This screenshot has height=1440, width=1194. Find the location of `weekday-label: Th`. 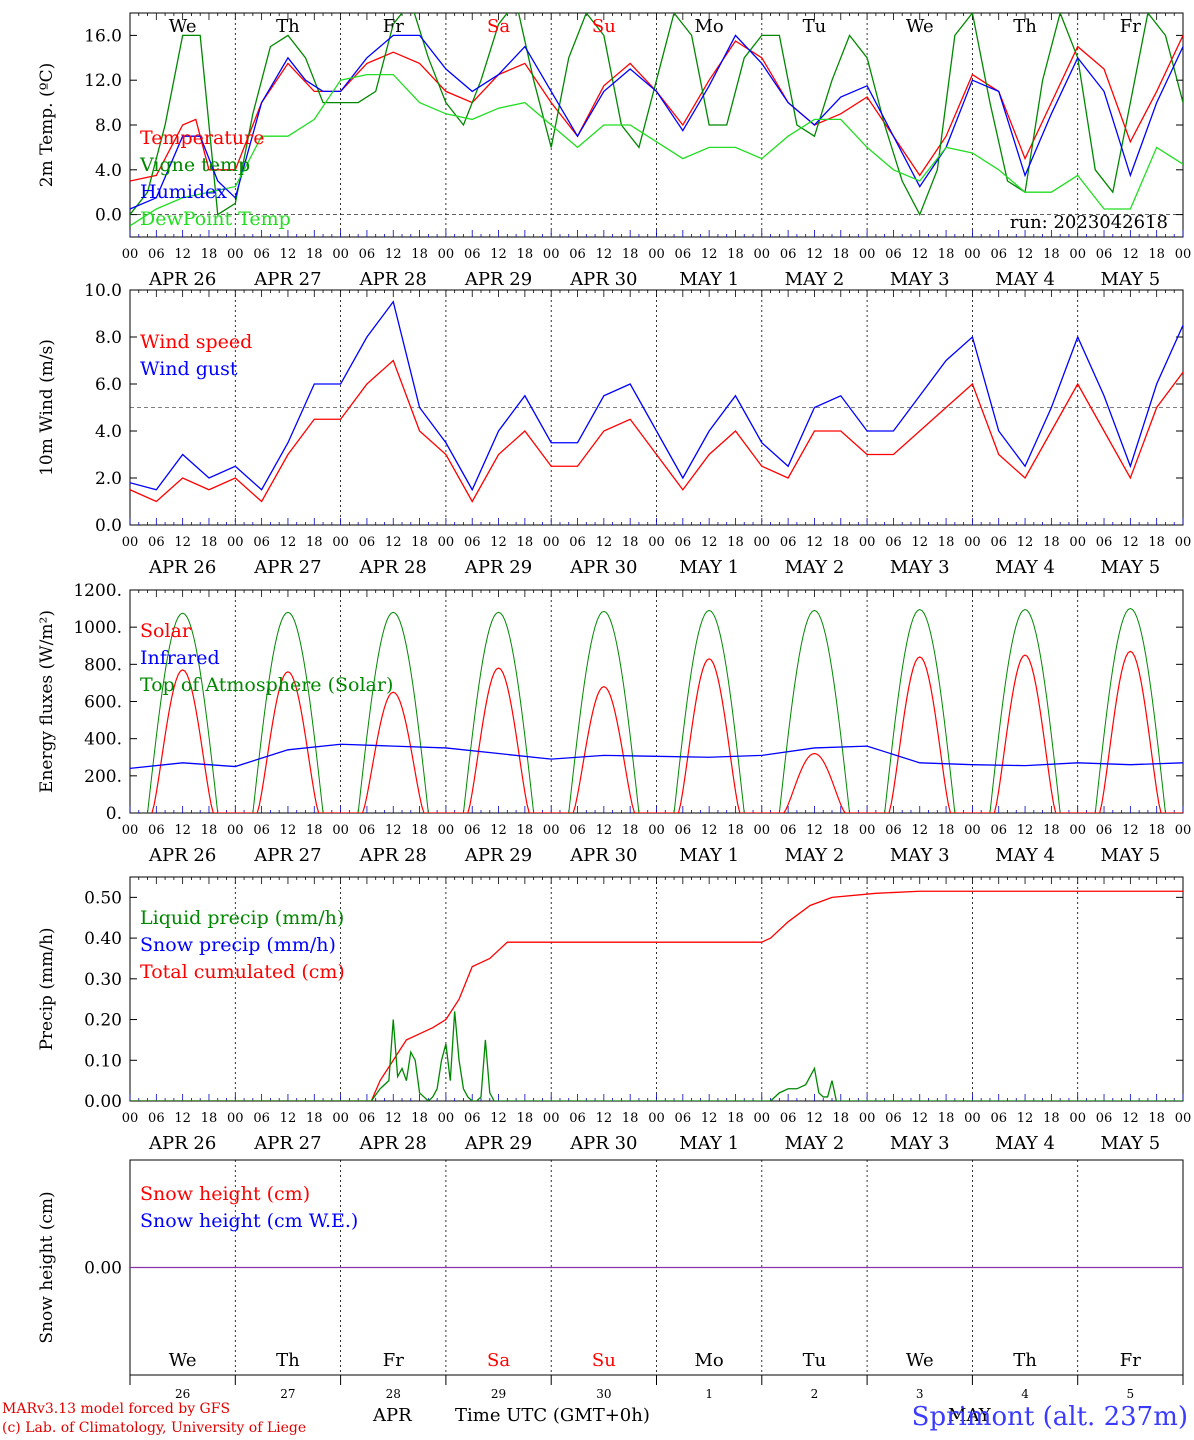

weekday-label: Th is located at coordinates (288, 1360).